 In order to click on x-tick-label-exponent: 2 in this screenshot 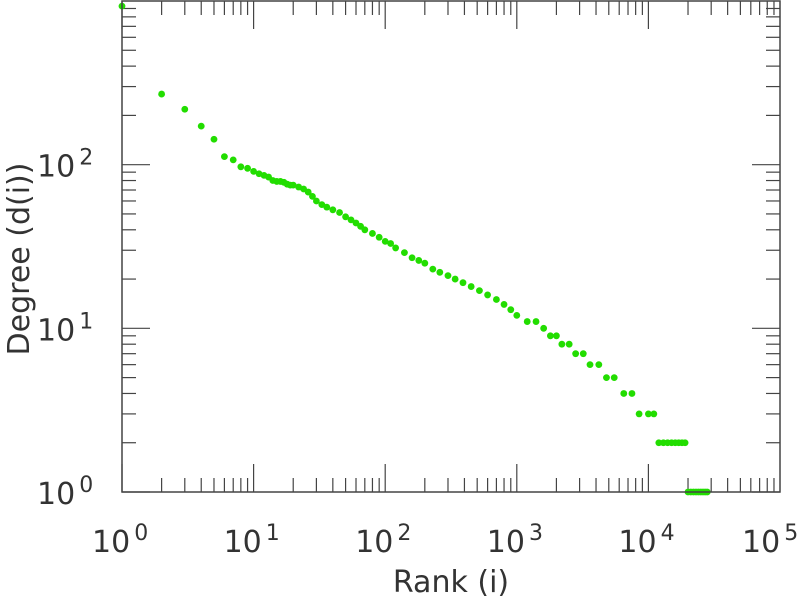, I will do `click(404, 533)`.